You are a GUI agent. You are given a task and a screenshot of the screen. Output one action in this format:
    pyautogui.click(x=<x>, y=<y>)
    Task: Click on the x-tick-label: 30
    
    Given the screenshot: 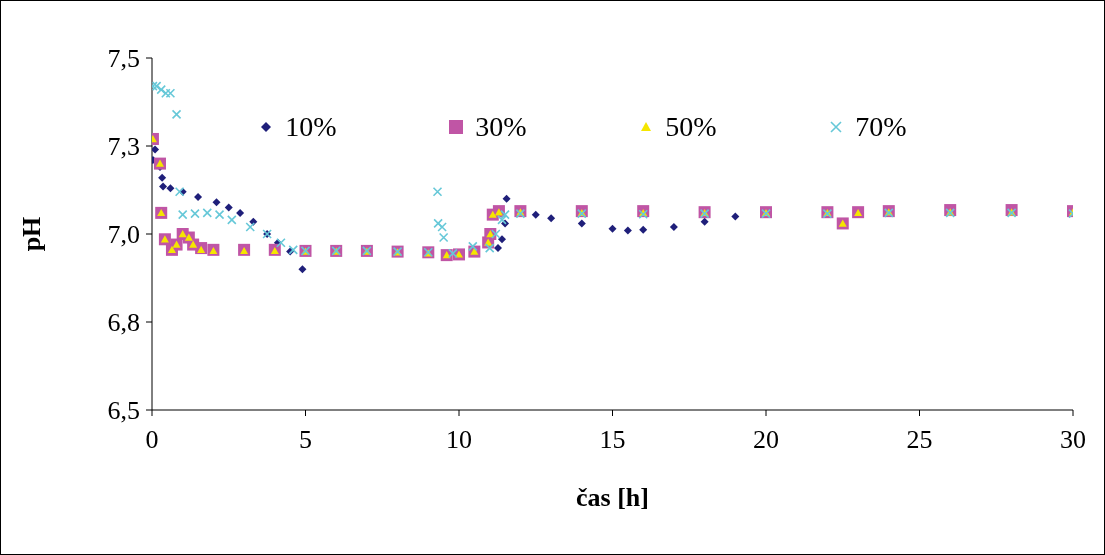 What is the action you would take?
    pyautogui.click(x=1073, y=440)
    